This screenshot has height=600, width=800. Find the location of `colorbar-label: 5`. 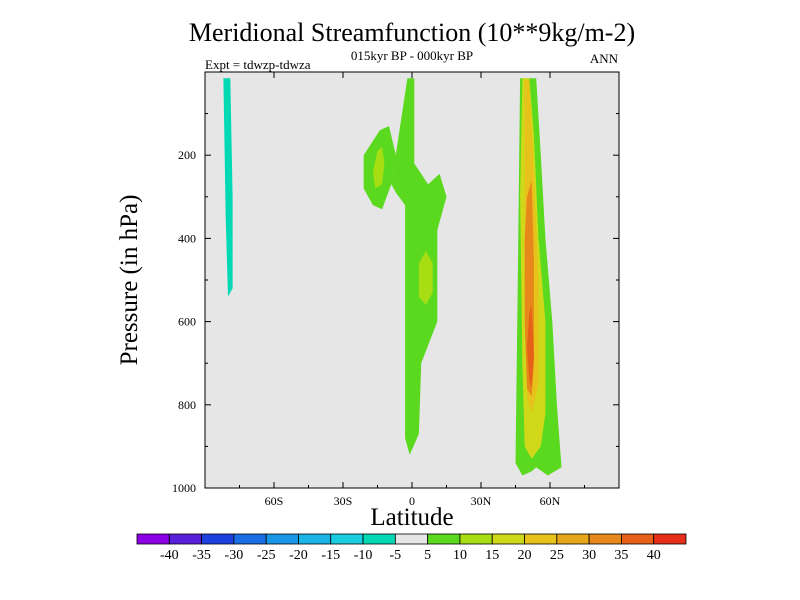

colorbar-label: 5 is located at coordinates (427, 555).